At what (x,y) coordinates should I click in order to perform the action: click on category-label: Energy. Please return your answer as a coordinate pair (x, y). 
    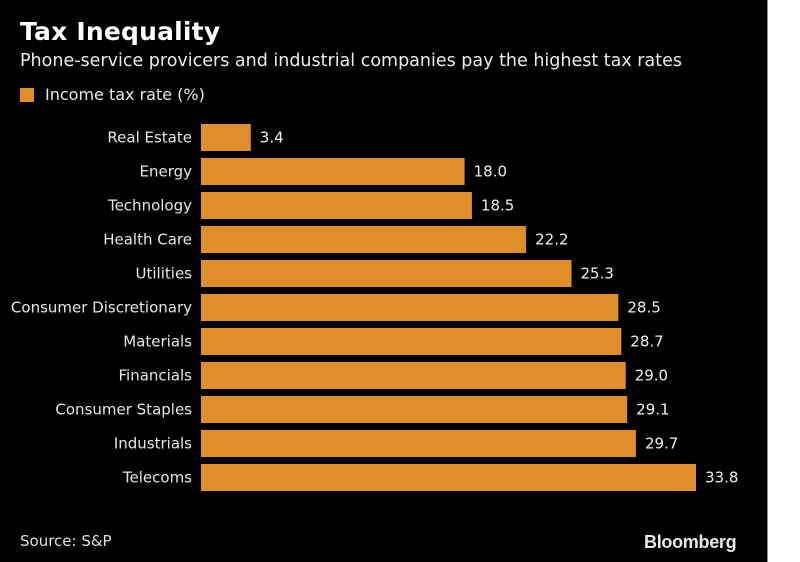
    Looking at the image, I should click on (165, 172).